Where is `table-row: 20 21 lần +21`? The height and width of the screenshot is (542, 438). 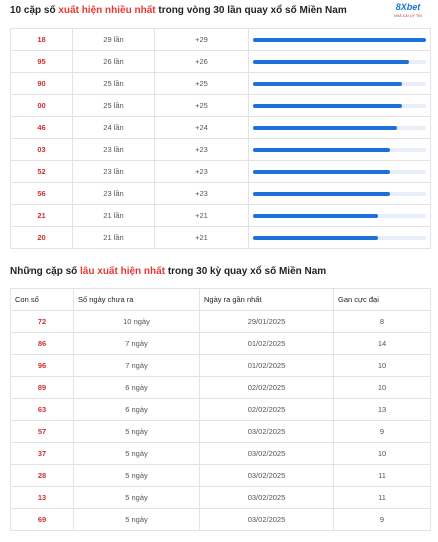 table-row: 20 21 lần +21 is located at coordinates (220, 237).